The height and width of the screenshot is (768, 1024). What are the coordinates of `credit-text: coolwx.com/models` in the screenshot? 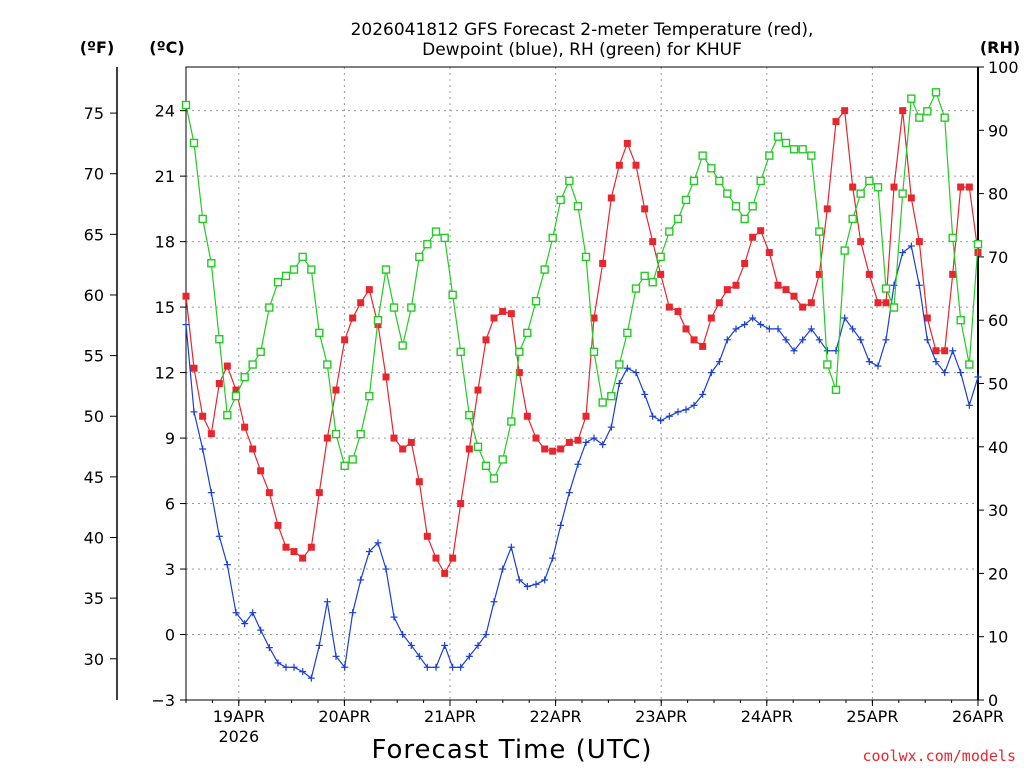 It's located at (939, 756).